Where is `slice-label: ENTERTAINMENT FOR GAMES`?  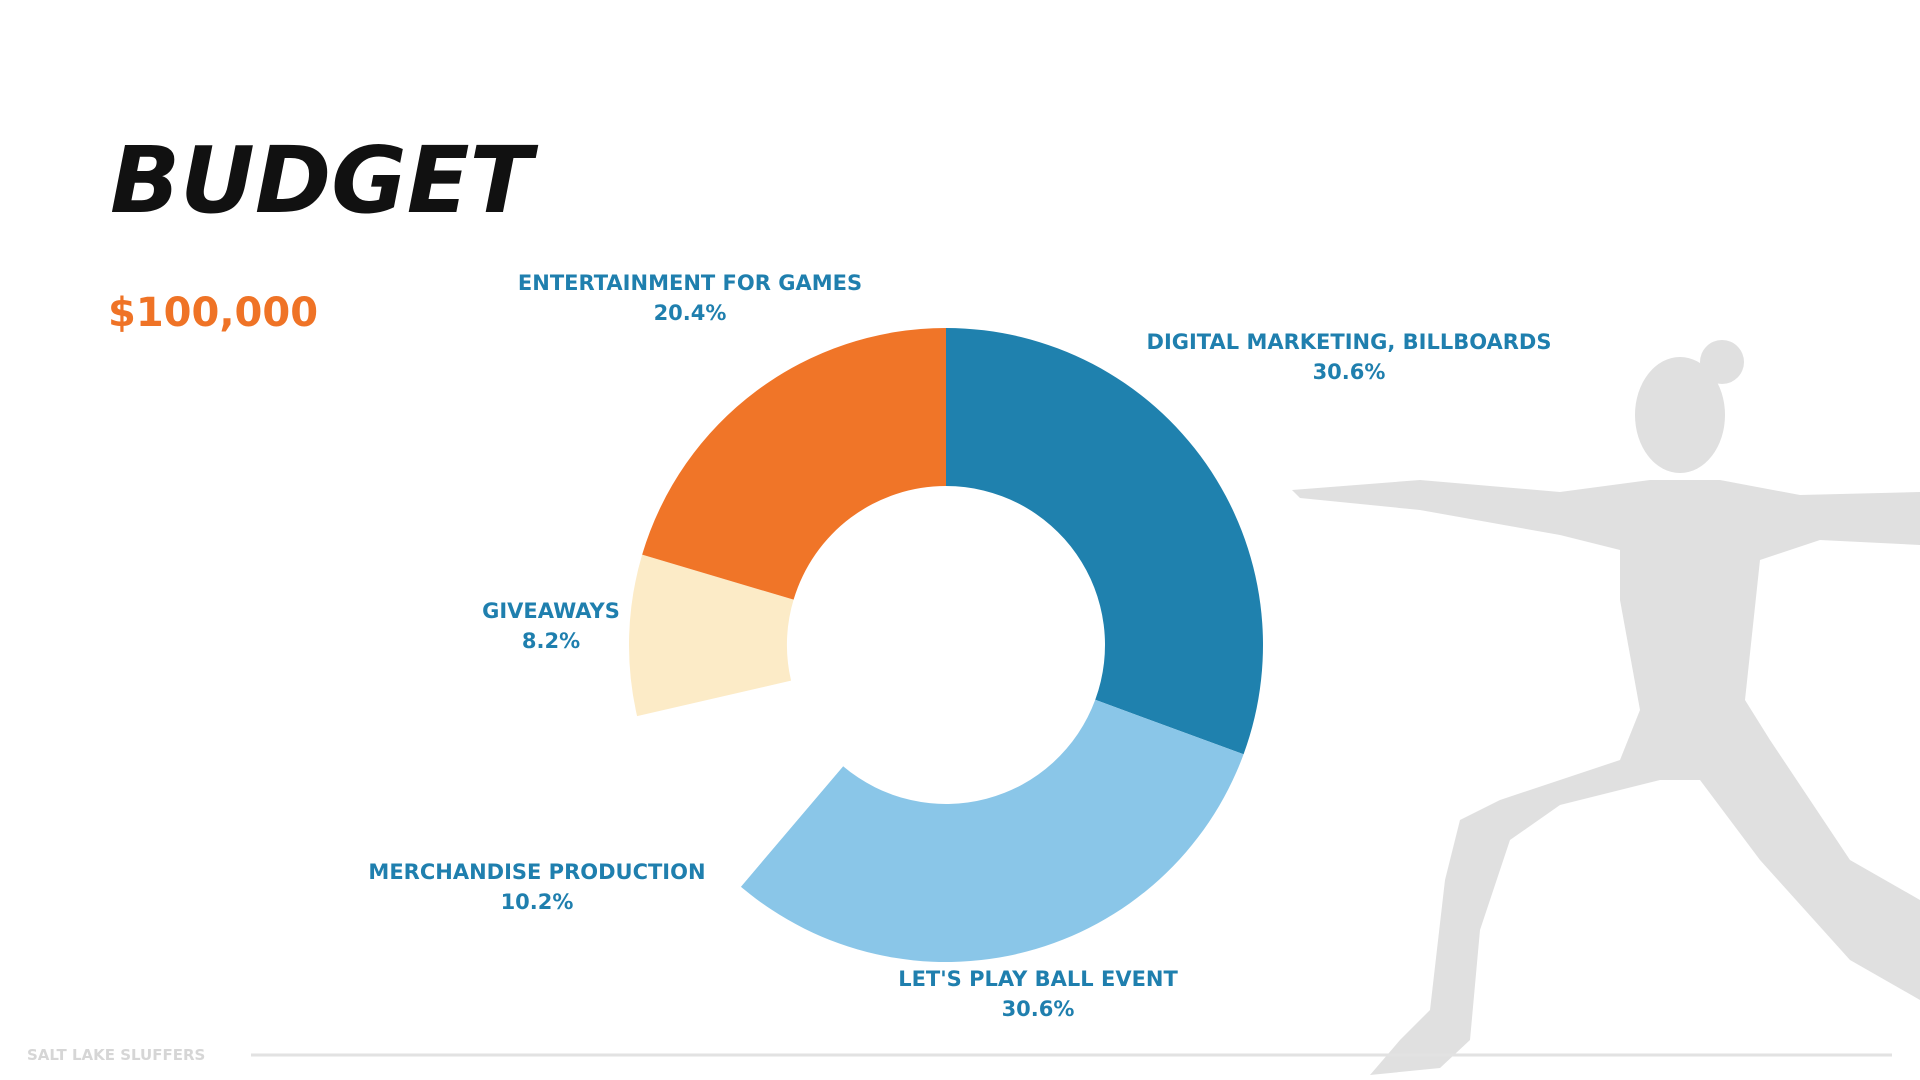
slice-label: ENTERTAINMENT FOR GAMES is located at coordinates (690, 283).